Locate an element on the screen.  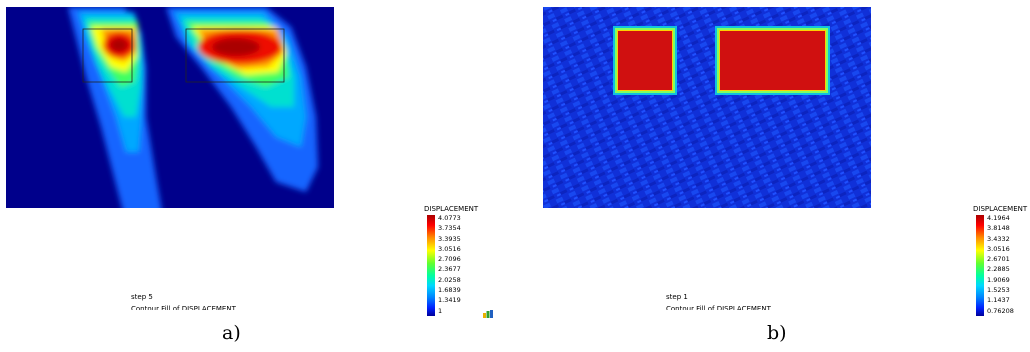
legend-tick: 2.0258 is located at coordinates (449, 279).